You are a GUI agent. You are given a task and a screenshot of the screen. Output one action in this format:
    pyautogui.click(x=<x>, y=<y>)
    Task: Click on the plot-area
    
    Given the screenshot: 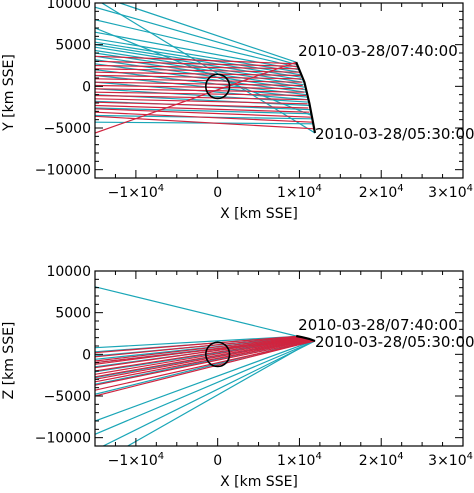 What is the action you would take?
    pyautogui.click(x=206, y=68)
    